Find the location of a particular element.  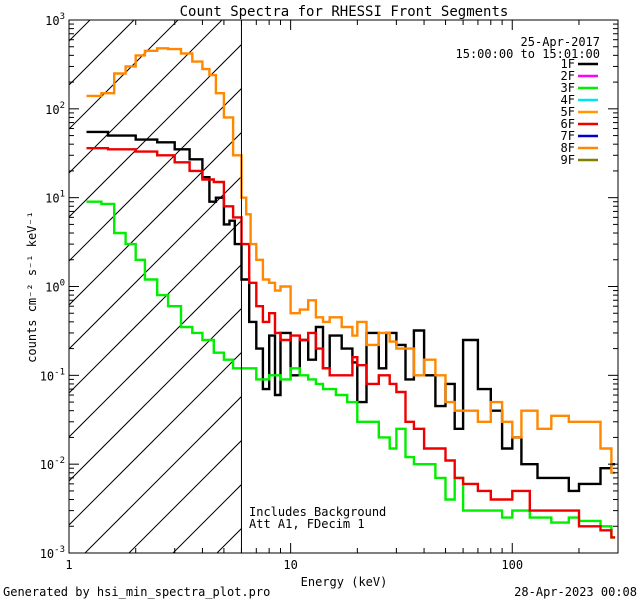

chart-title: Count Spectra for RHESSI Front Segments is located at coordinates (344, 12).